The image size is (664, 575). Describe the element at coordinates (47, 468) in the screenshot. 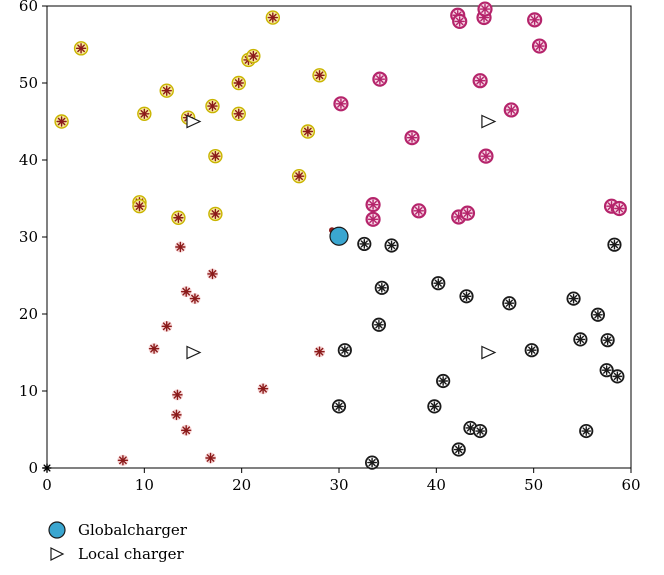

I see `sensor-node-base-station` at that location.